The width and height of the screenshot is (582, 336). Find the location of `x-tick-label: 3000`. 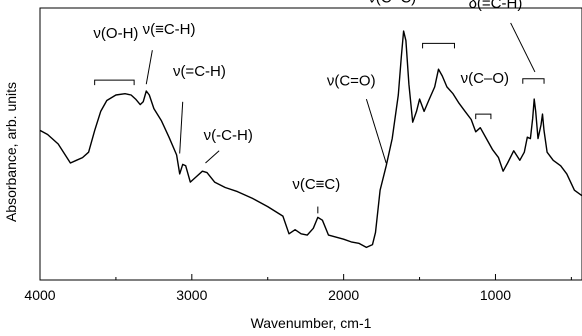

x-tick-label: 3000 is located at coordinates (191, 295).